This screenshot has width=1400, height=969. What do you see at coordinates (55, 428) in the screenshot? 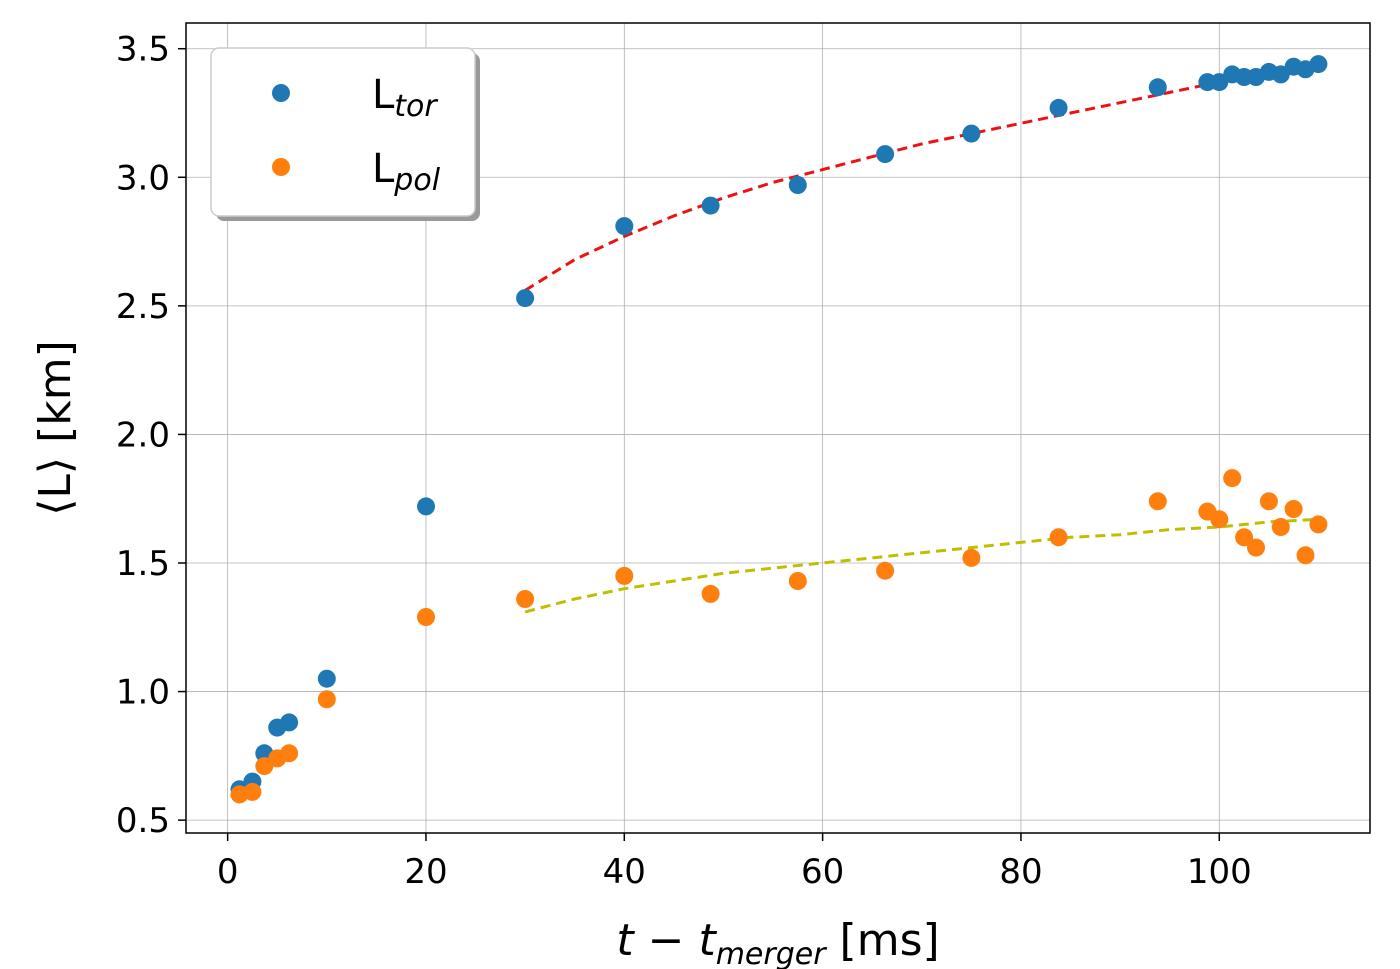
I see `y-axis-label: ⟨L⟩ [km]` at bounding box center [55, 428].